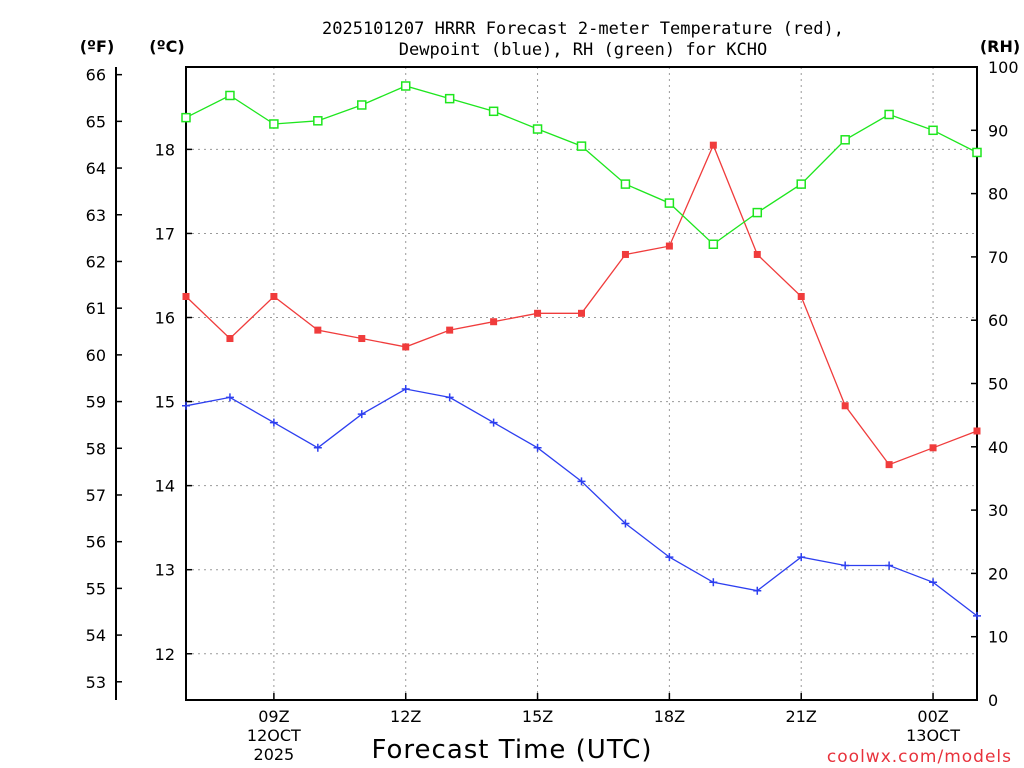 Image resolution: width=1024 pixels, height=768 pixels. Describe the element at coordinates (669, 716) in the screenshot. I see `x-tick-label: 18Z` at that location.